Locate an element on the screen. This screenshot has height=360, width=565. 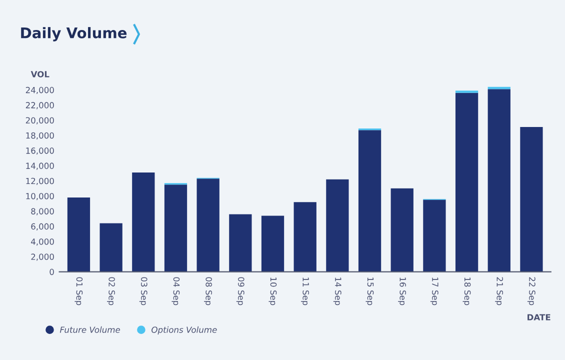
x-tick-label: 02 Sep is located at coordinates (111, 291).